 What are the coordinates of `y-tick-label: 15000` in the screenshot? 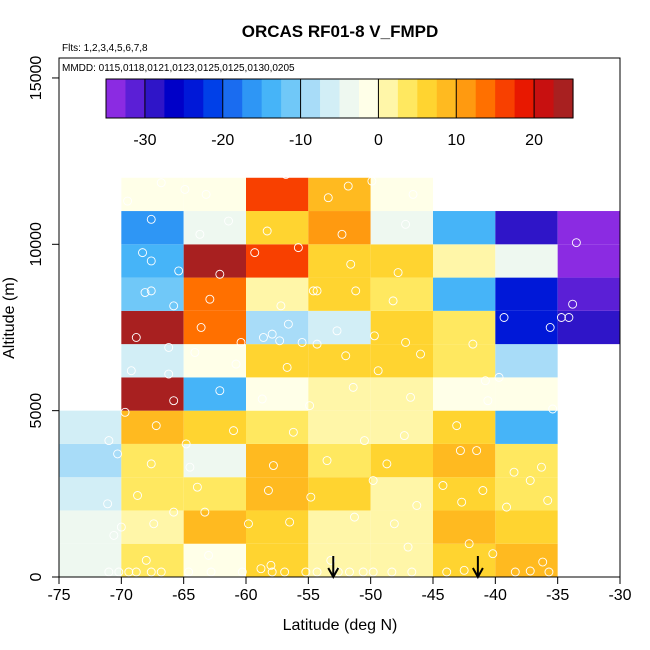 It's located at (36, 78).